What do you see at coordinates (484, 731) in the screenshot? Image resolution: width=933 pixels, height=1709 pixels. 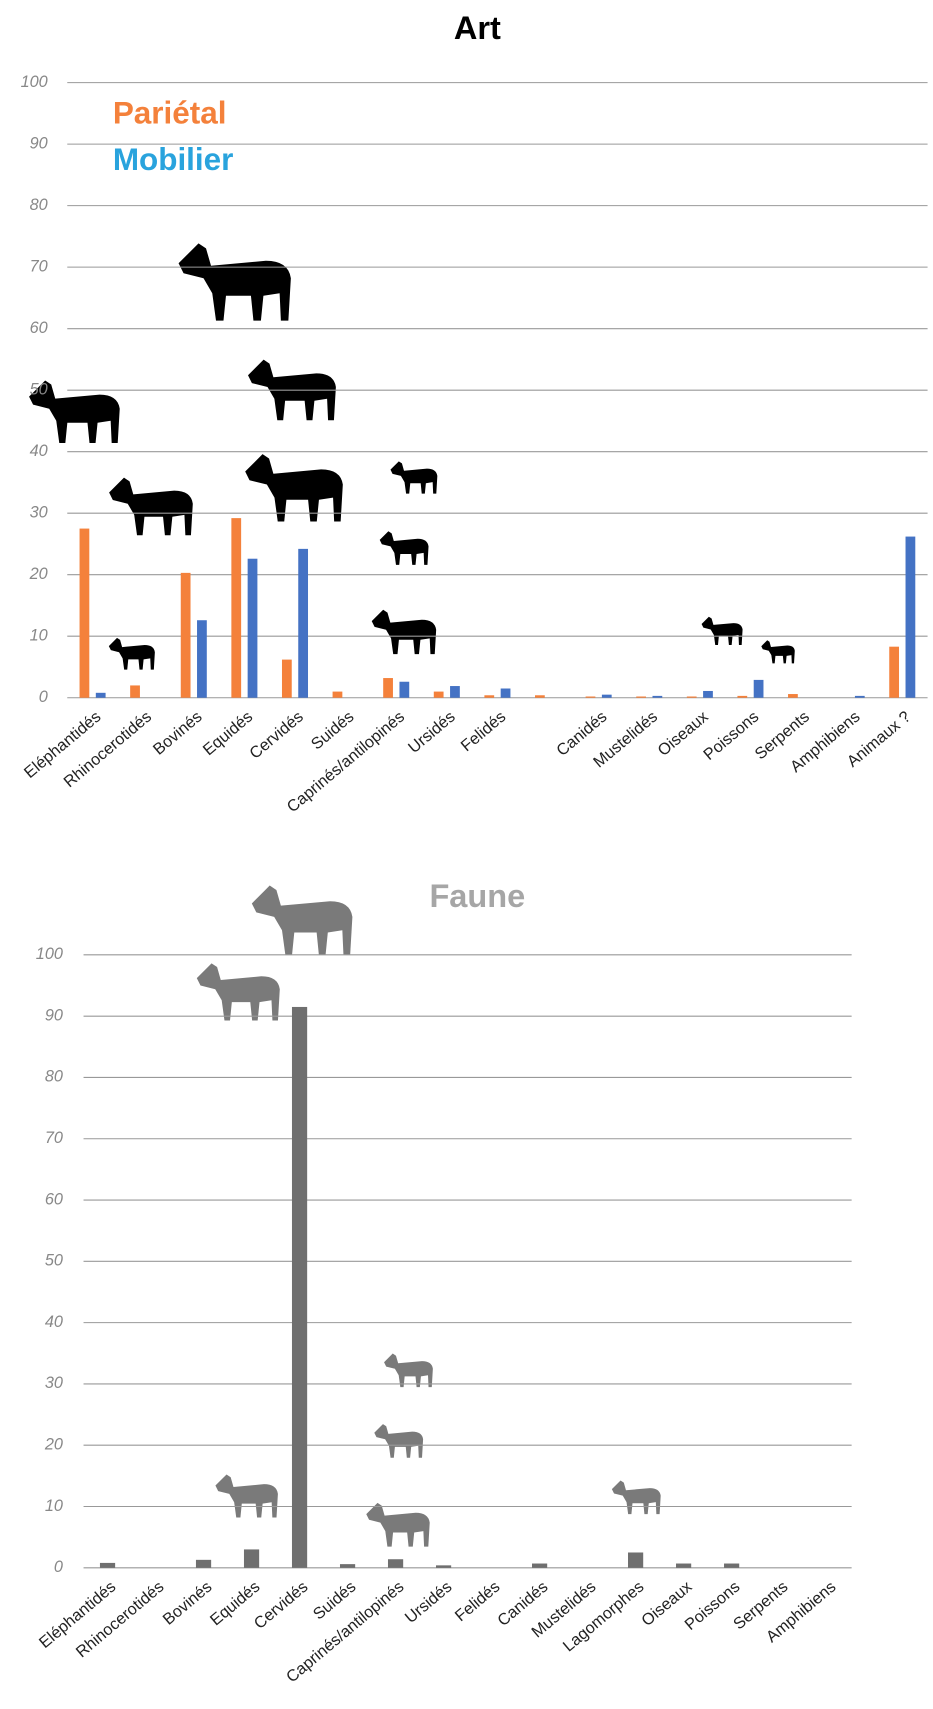 I see `x-tick-label: Felidés` at bounding box center [484, 731].